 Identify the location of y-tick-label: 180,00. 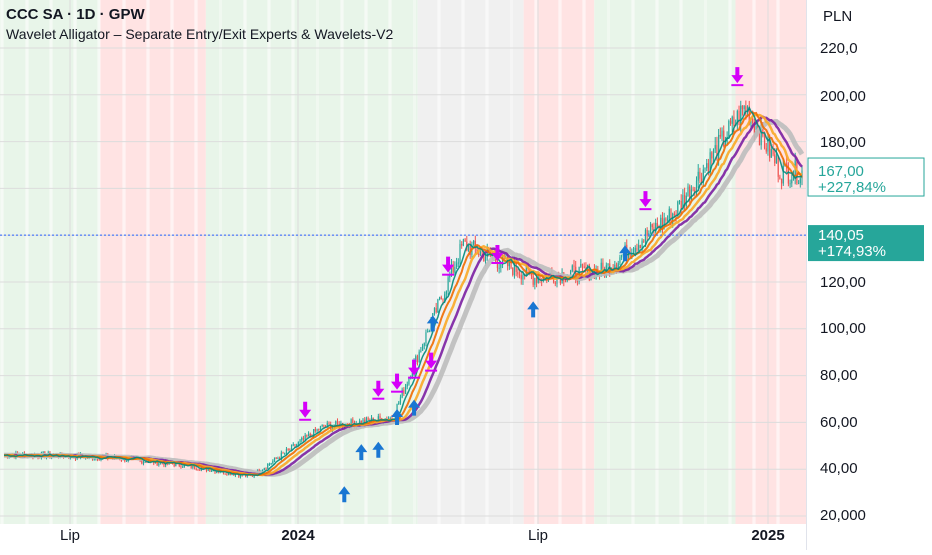
(843, 142).